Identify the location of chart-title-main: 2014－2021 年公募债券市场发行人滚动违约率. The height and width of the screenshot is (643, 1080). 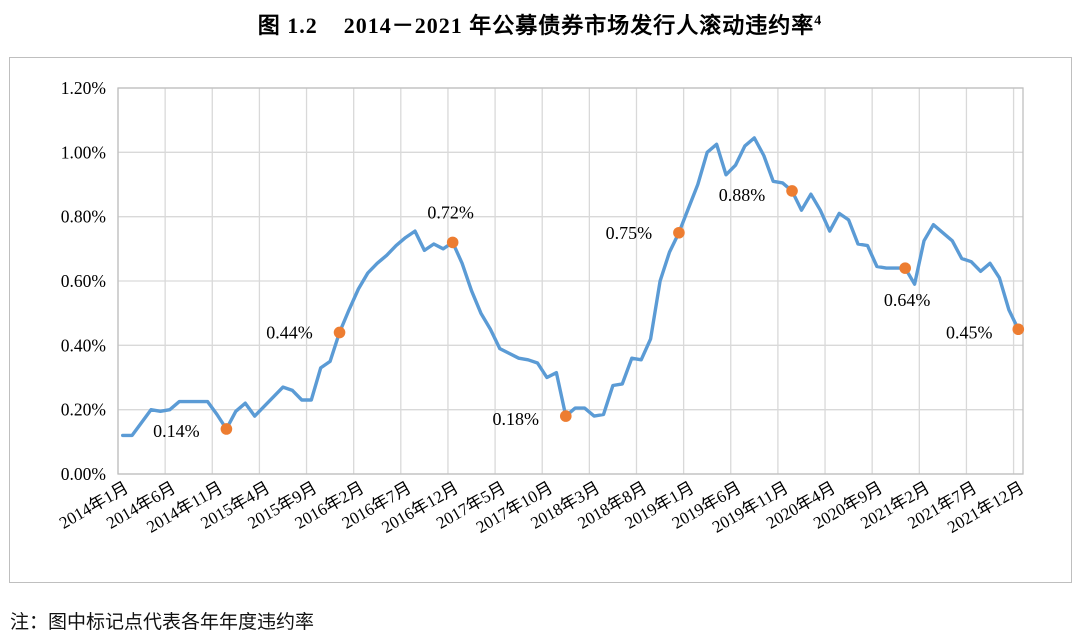
(579, 25).